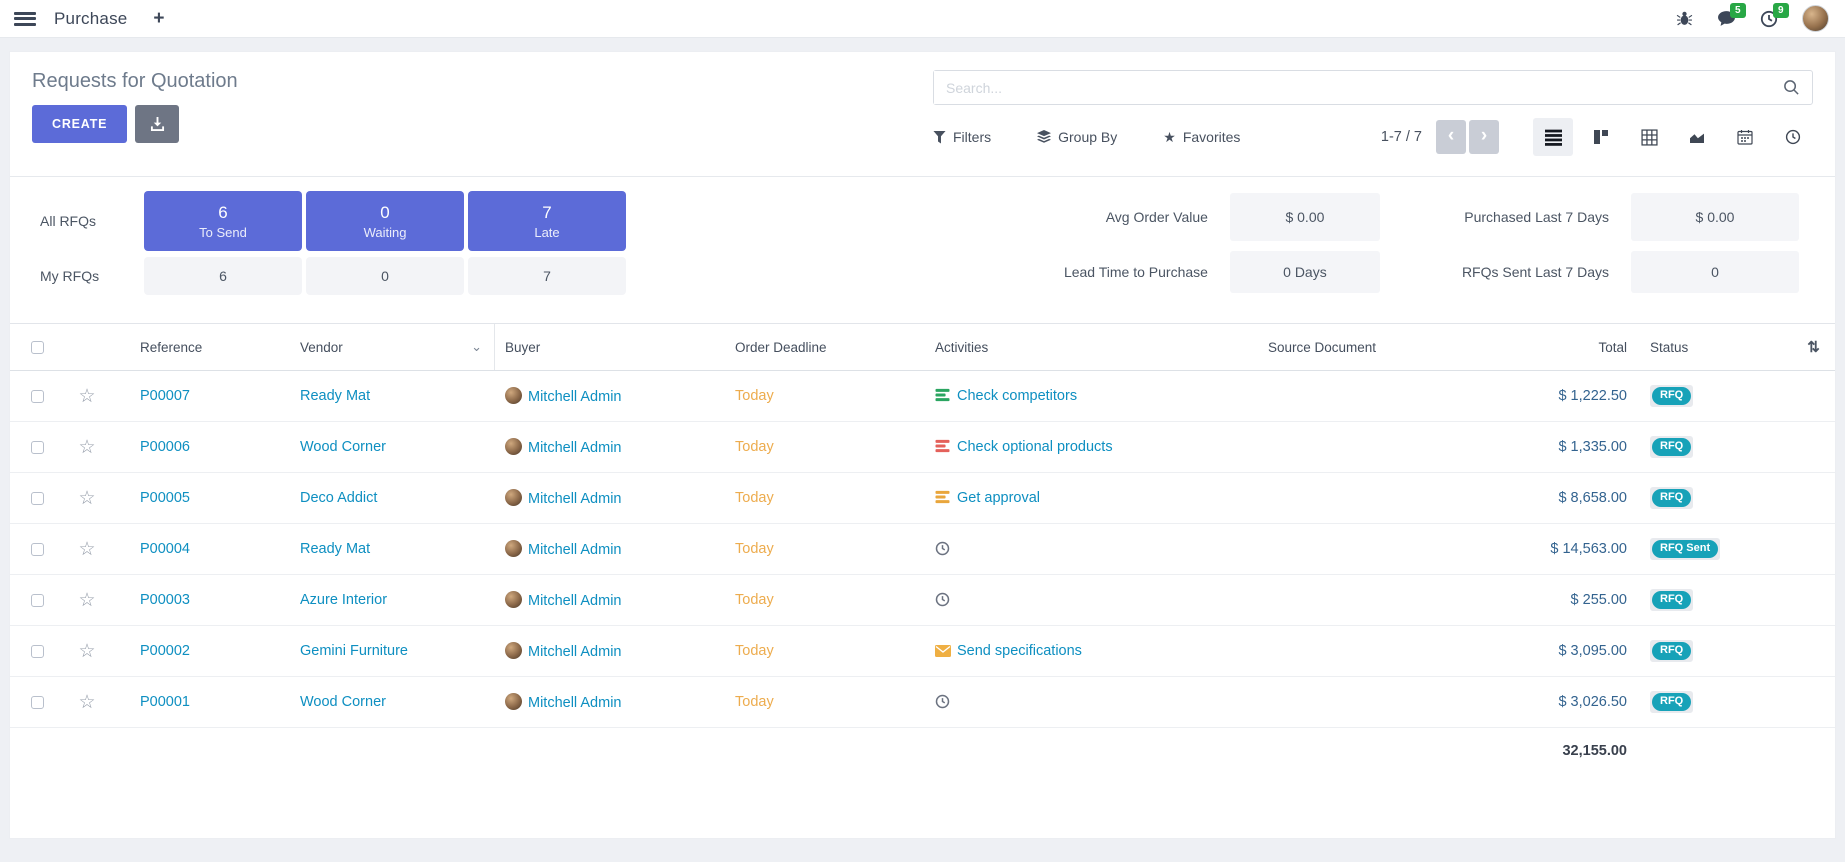  I want to click on column-header-source-document: Source Document, so click(1322, 347).